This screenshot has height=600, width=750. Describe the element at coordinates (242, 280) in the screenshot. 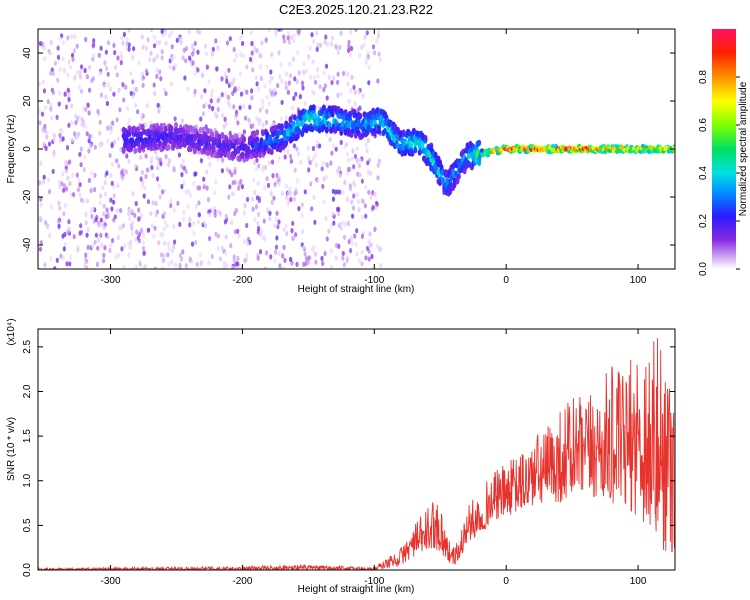

I see `x-tick-label: -200` at that location.